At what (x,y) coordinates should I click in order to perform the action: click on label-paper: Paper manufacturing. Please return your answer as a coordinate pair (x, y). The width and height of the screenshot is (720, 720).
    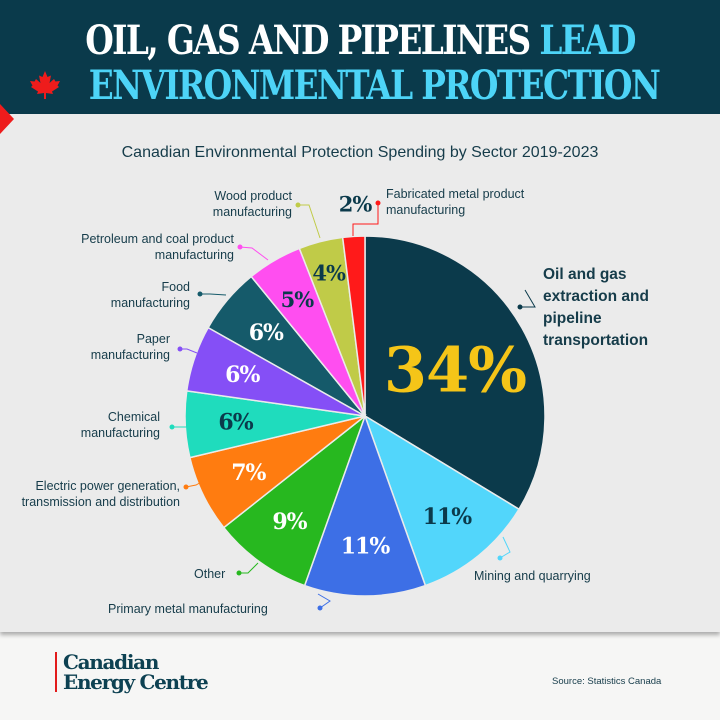
    Looking at the image, I should click on (130, 347).